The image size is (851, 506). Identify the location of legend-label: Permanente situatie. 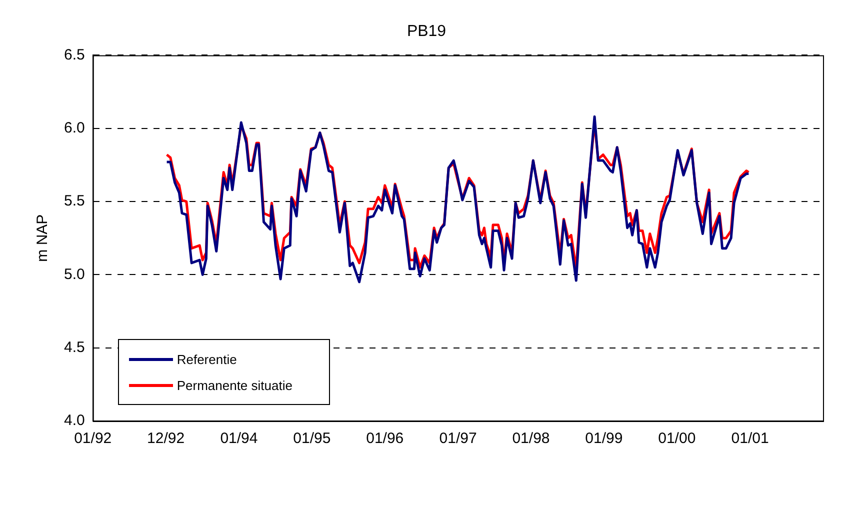
(234, 385).